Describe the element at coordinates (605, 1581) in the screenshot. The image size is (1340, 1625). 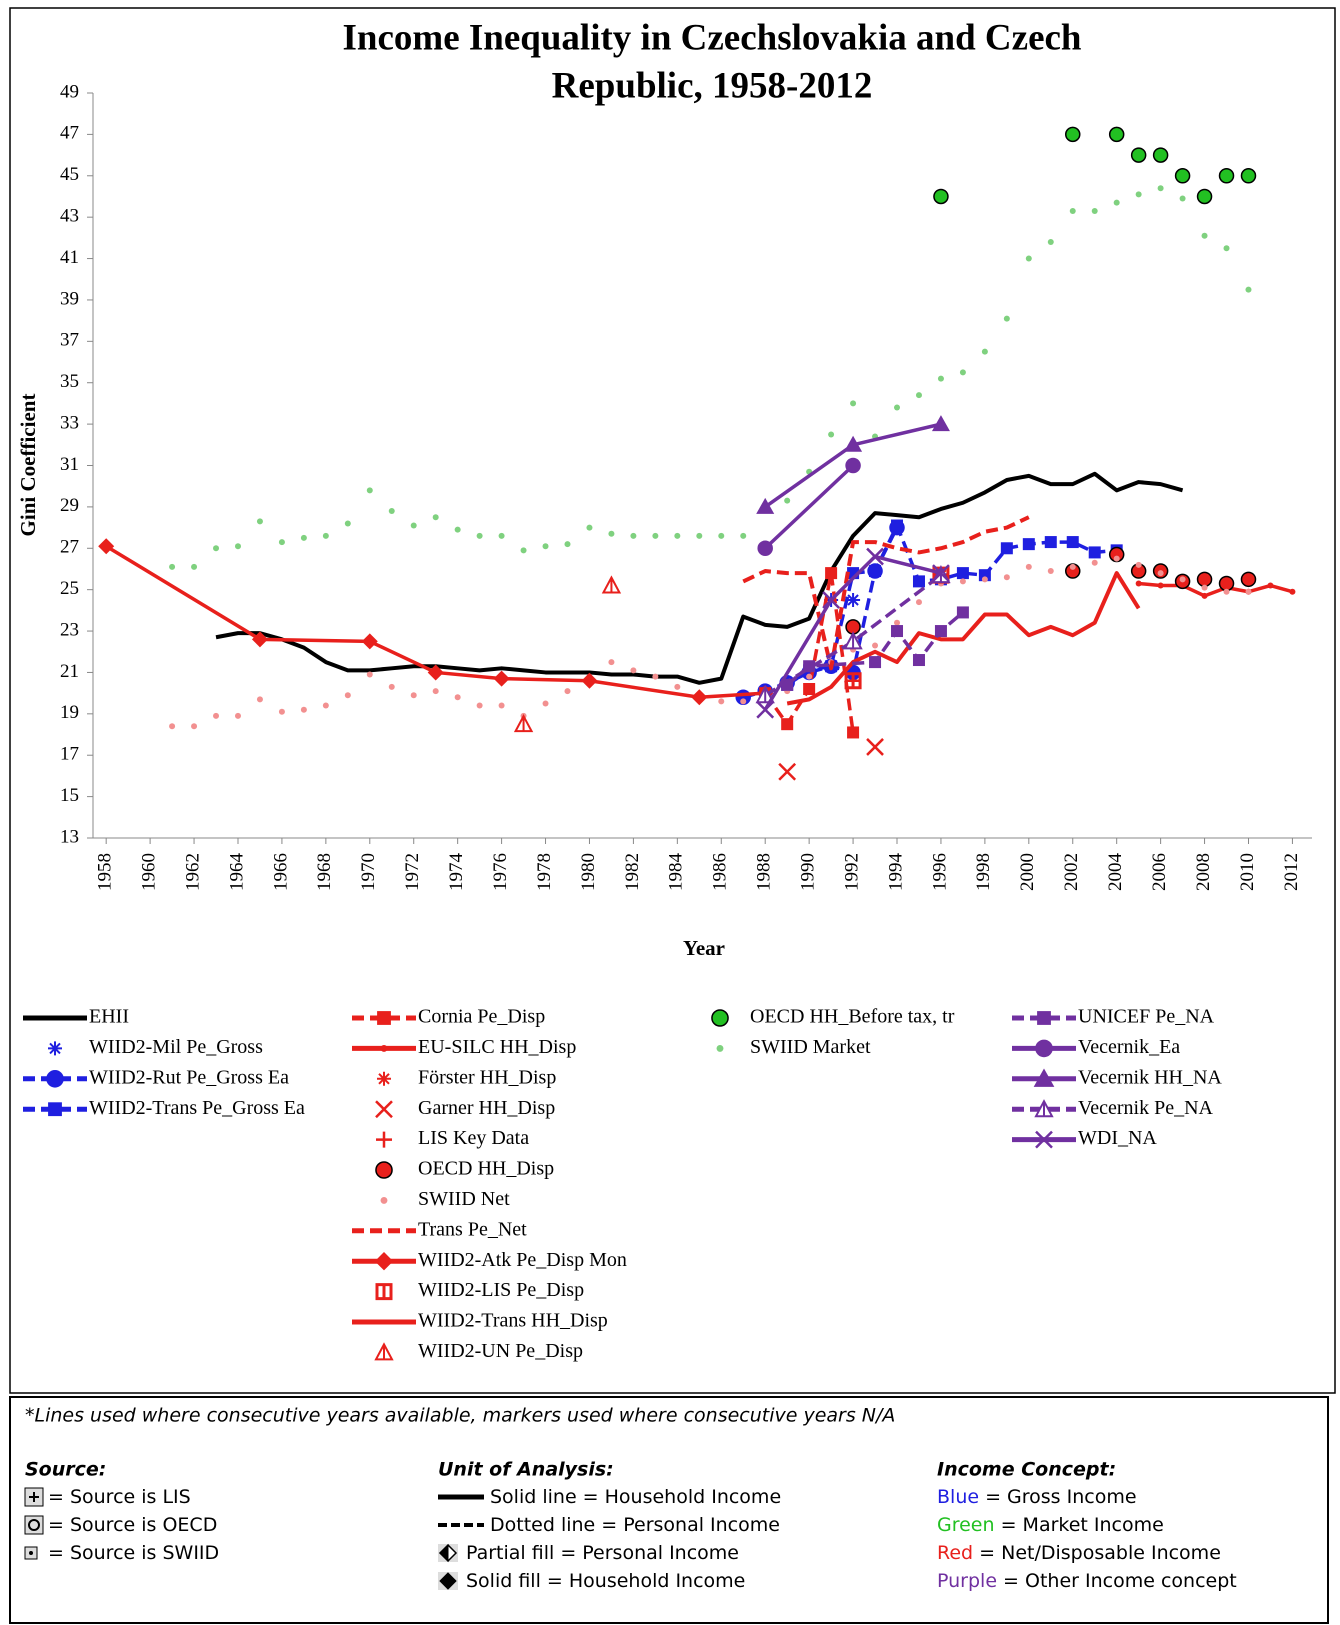
I see `notes-text: Solid fill = Household Income` at that location.